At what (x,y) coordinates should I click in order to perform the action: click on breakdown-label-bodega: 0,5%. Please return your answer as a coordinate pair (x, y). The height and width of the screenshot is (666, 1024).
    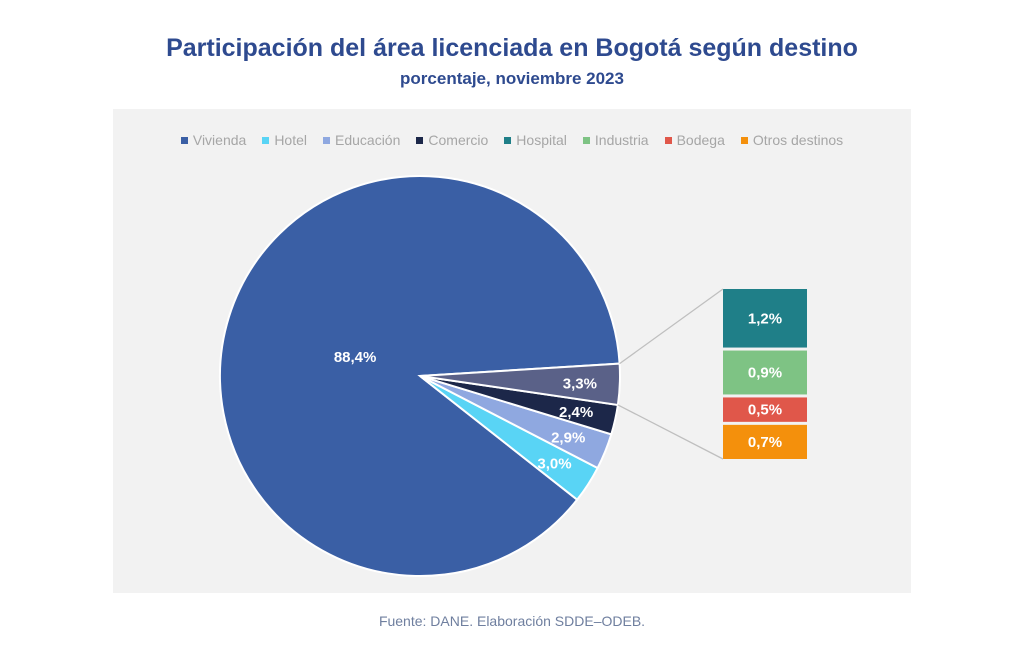
    Looking at the image, I should click on (765, 410).